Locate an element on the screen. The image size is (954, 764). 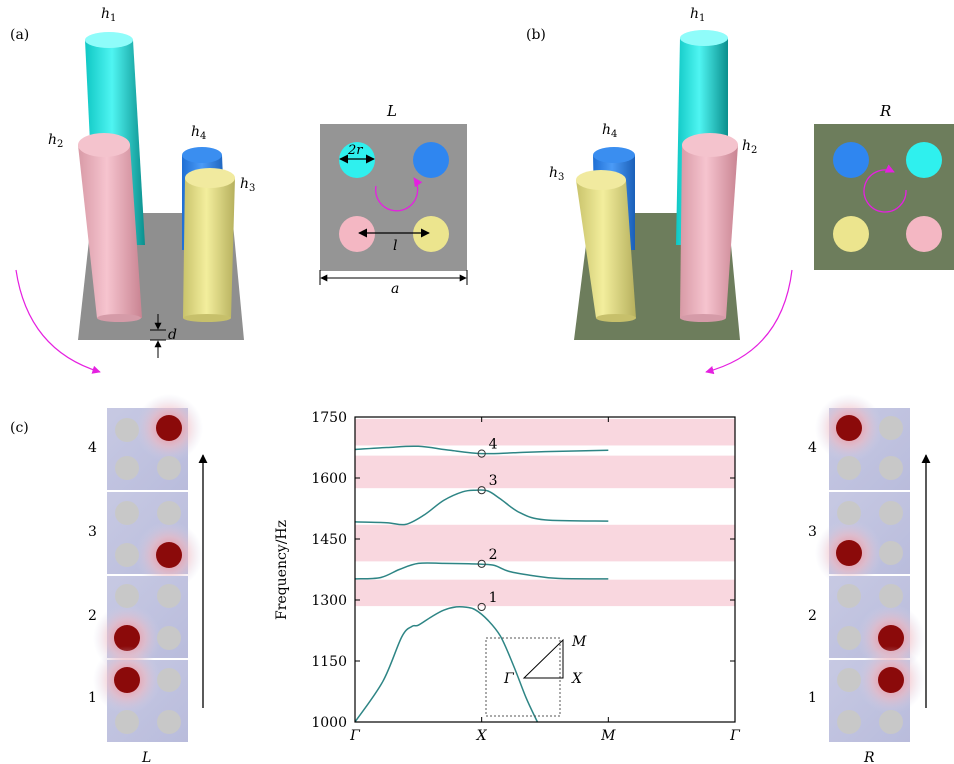
spacing-label: l is located at coordinates (395, 246).